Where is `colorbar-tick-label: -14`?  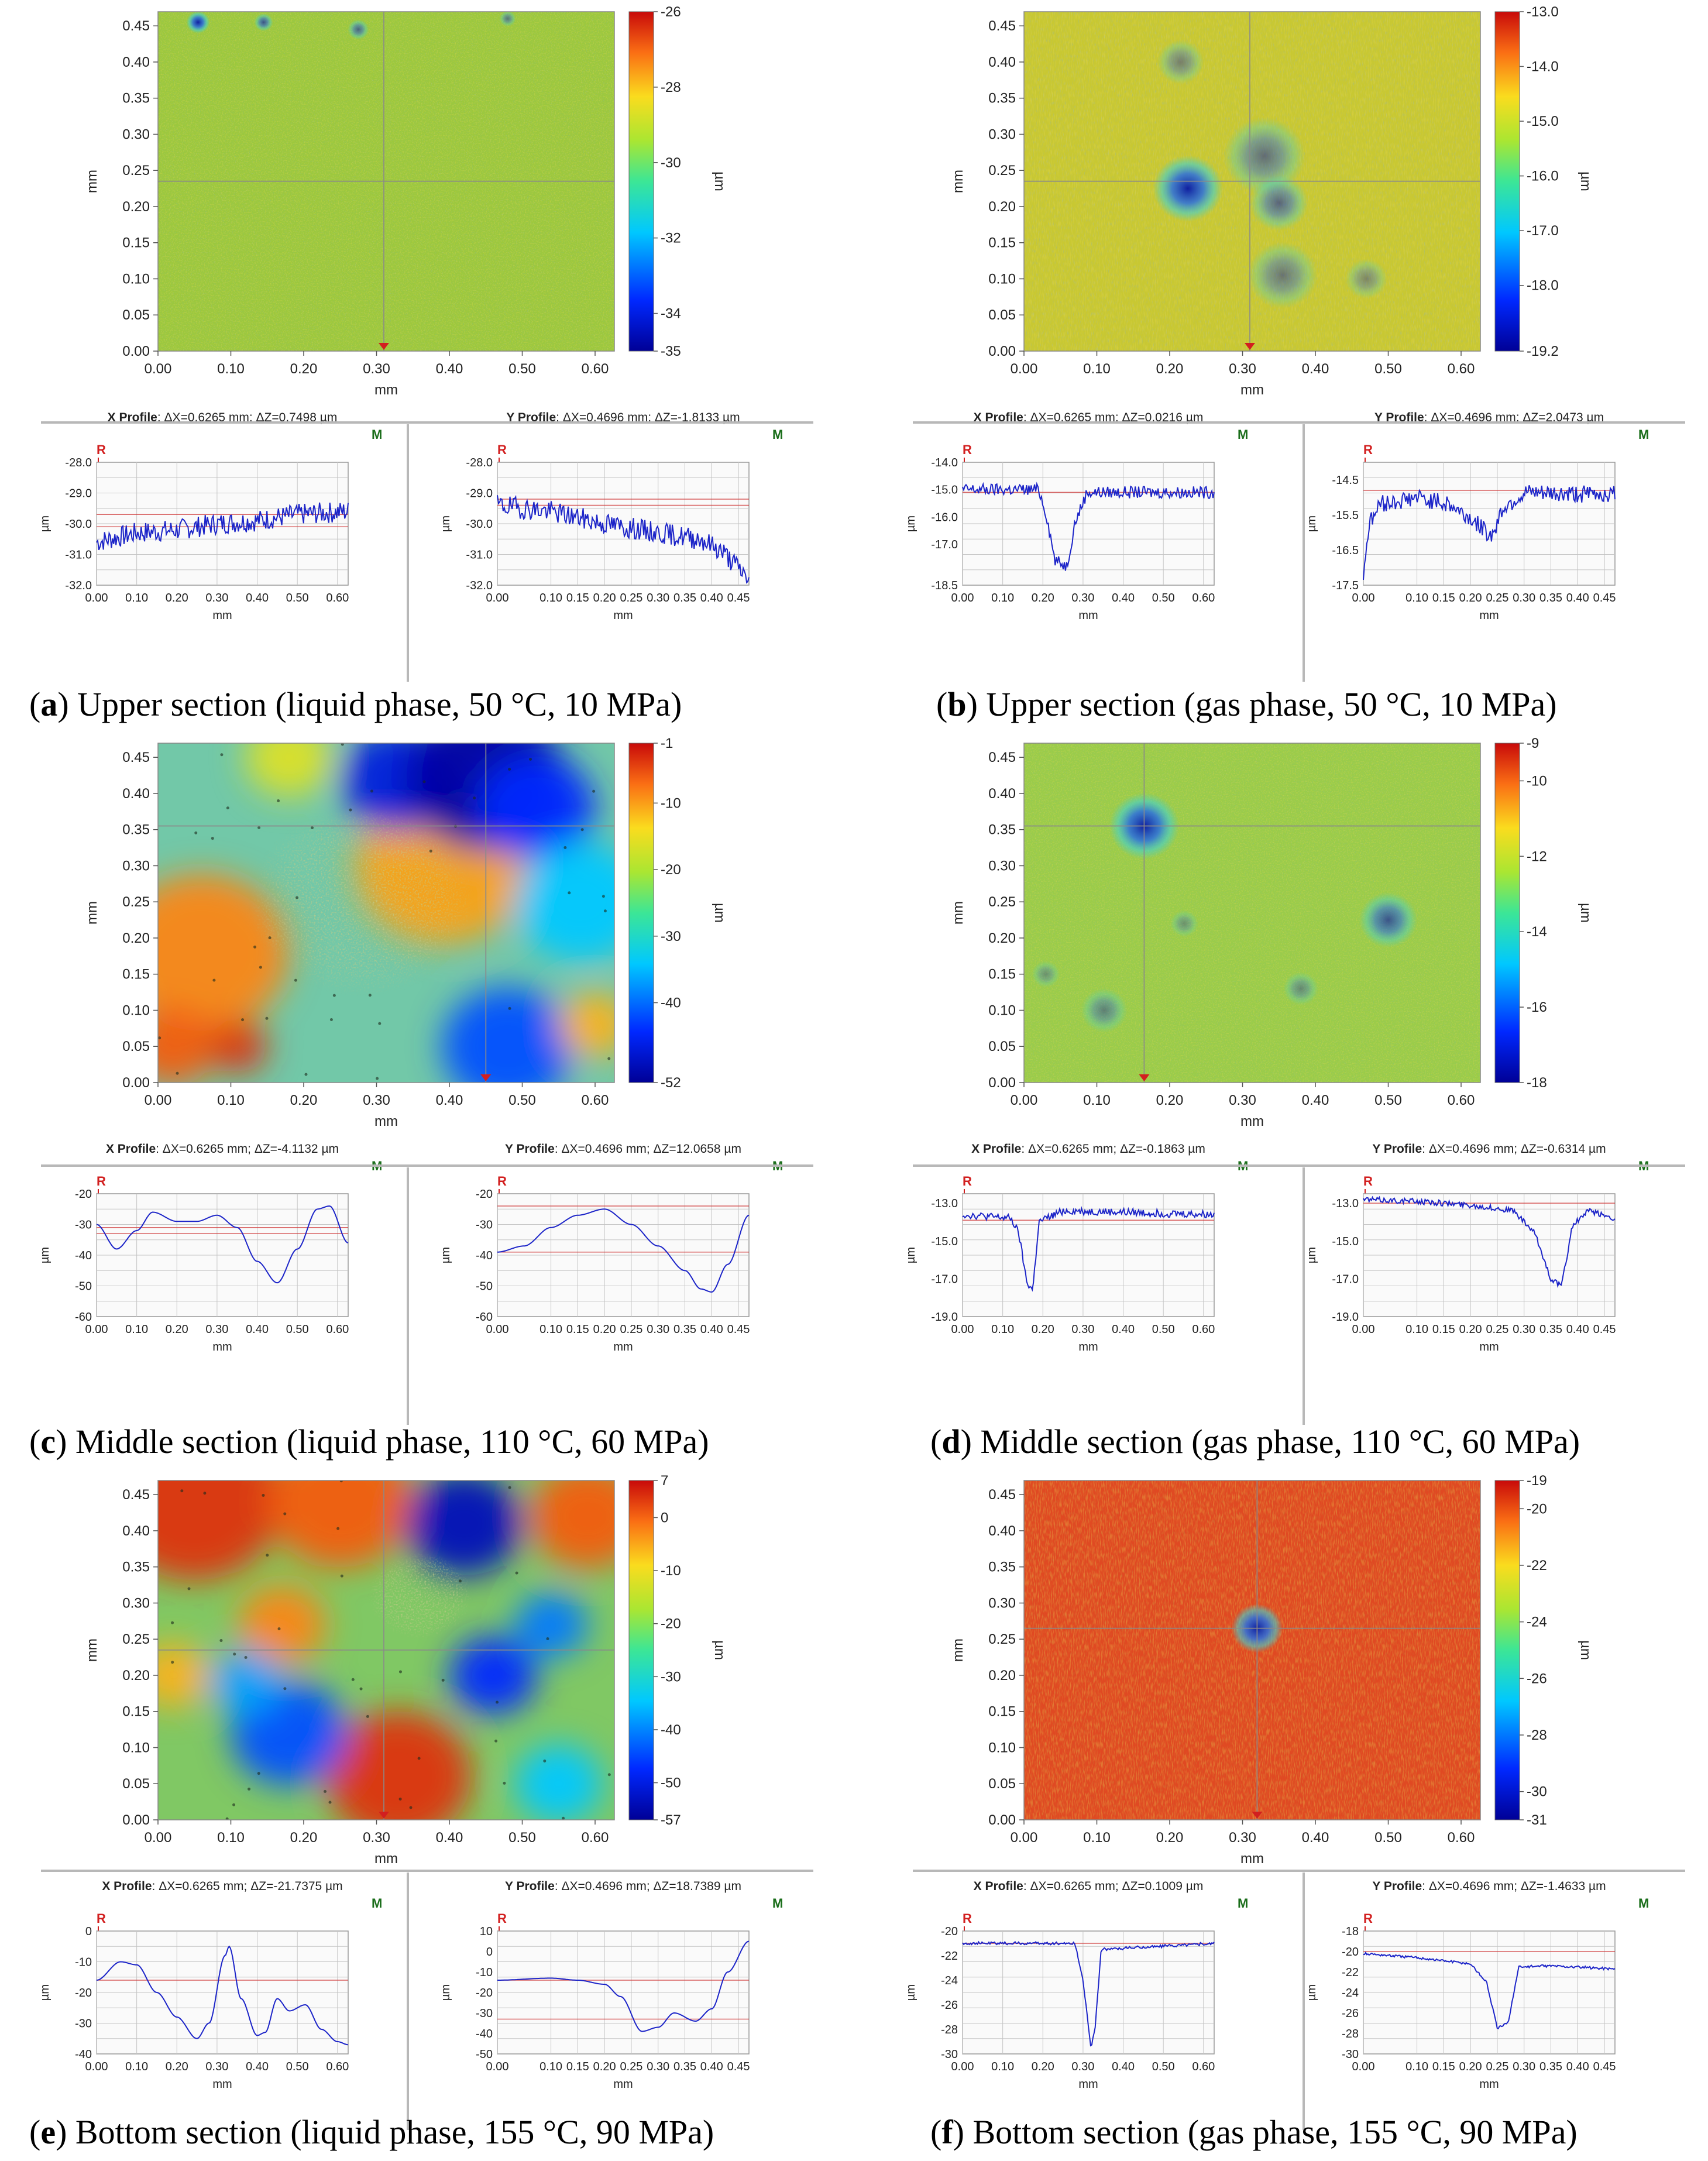
colorbar-tick-label: -14 is located at coordinates (1537, 932).